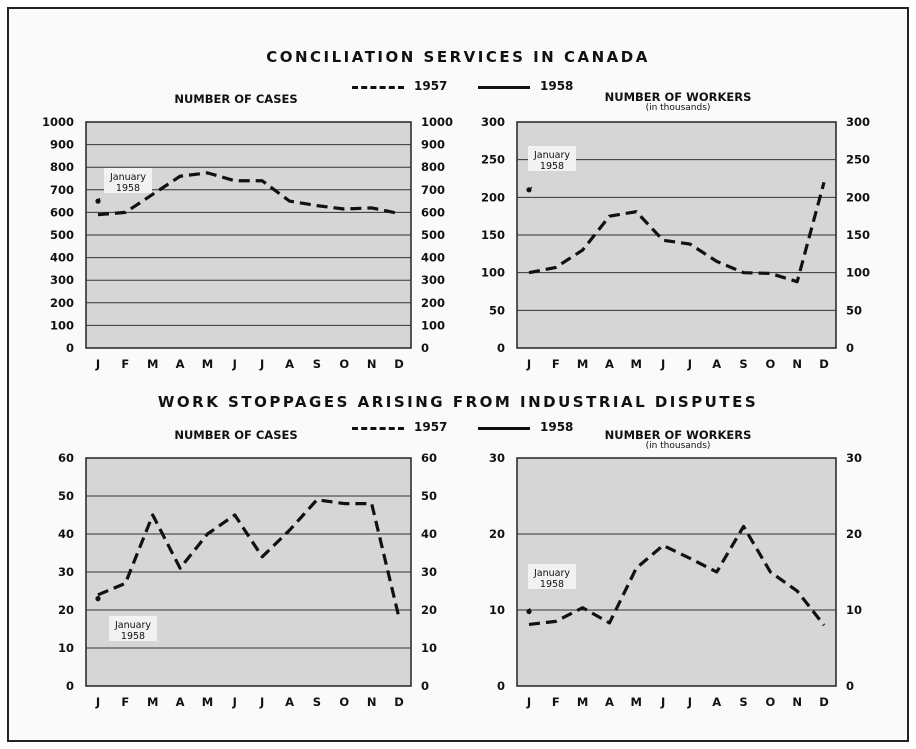 This screenshot has width=916, height=749. What do you see at coordinates (433, 145) in the screenshot?
I see `y-tick-label-right: 900` at bounding box center [433, 145].